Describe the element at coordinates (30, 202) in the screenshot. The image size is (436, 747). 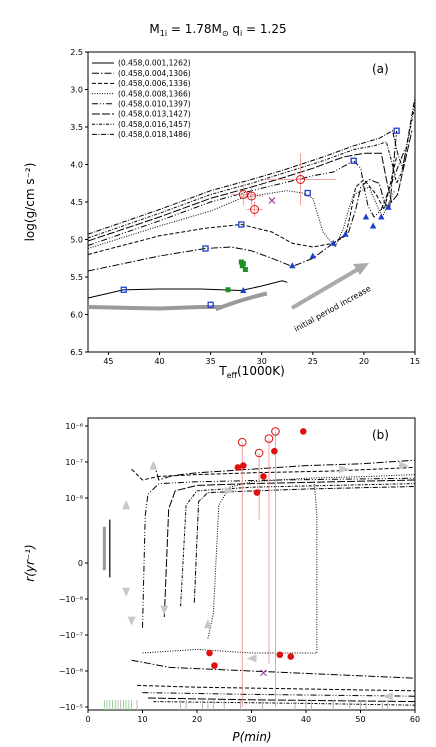
I see `panel-a-y-label: log(g/cm s⁻²)` at that location.